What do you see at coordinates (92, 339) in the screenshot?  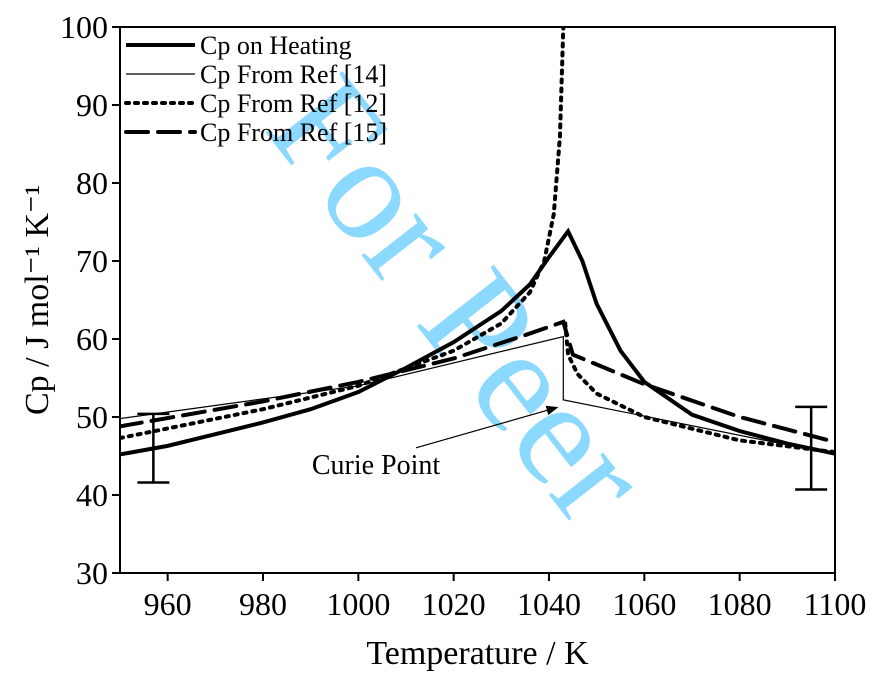 I see `y-tick-label: 60` at bounding box center [92, 339].